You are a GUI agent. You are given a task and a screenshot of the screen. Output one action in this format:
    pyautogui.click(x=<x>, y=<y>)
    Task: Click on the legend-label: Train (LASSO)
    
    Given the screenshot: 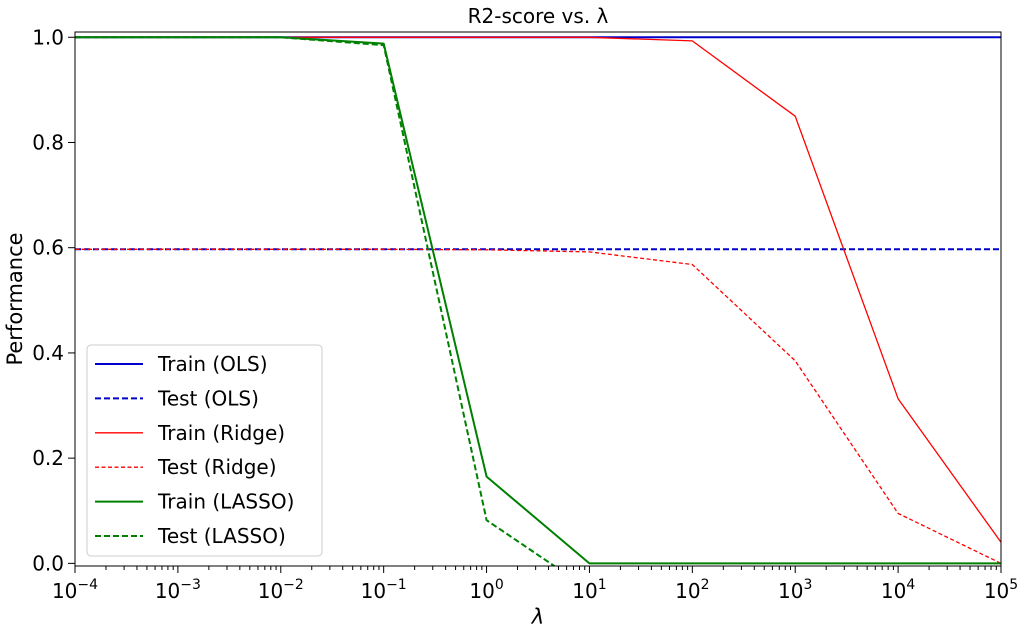 What is the action you would take?
    pyautogui.click(x=225, y=502)
    